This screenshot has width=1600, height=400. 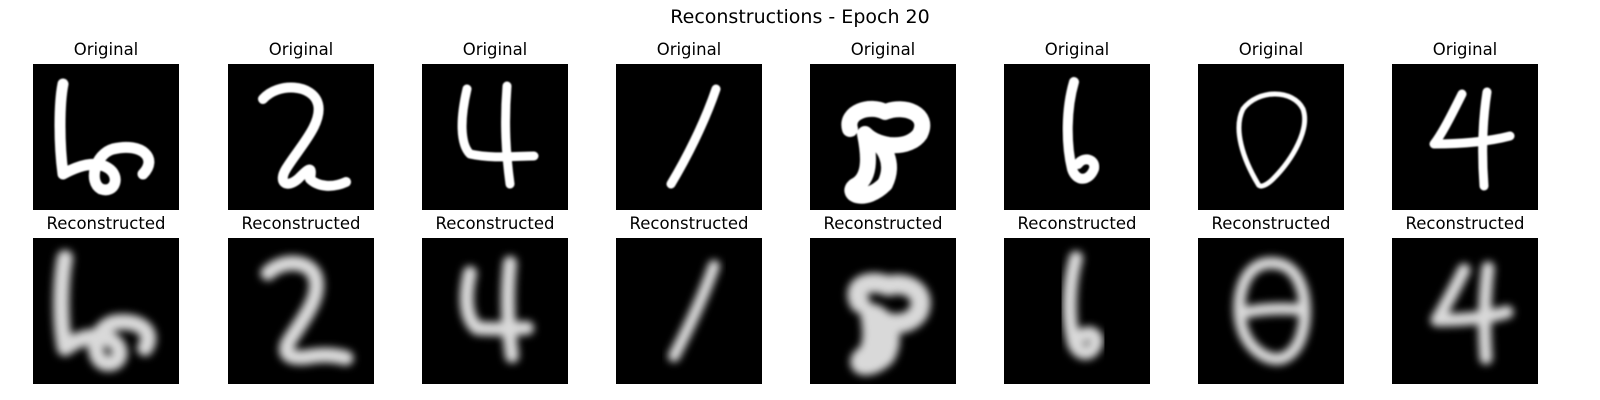 What do you see at coordinates (800, 17) in the screenshot?
I see `figure-title: Reconstructions - Epoch 20` at bounding box center [800, 17].